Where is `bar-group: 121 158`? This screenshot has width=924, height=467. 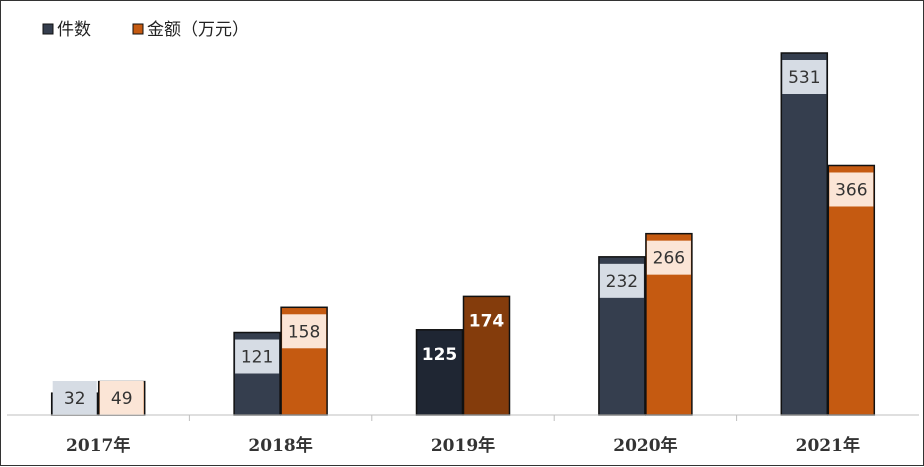
bar-group: 121 158 is located at coordinates (280, 361).